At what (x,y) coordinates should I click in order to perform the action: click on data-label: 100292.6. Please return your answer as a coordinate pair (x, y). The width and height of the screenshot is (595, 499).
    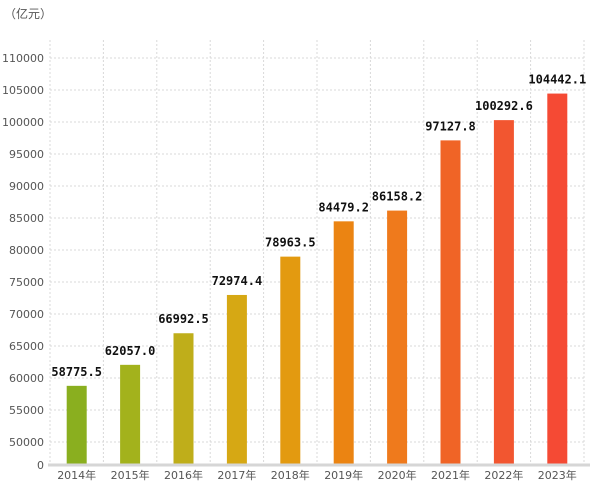
    Looking at the image, I should click on (504, 106).